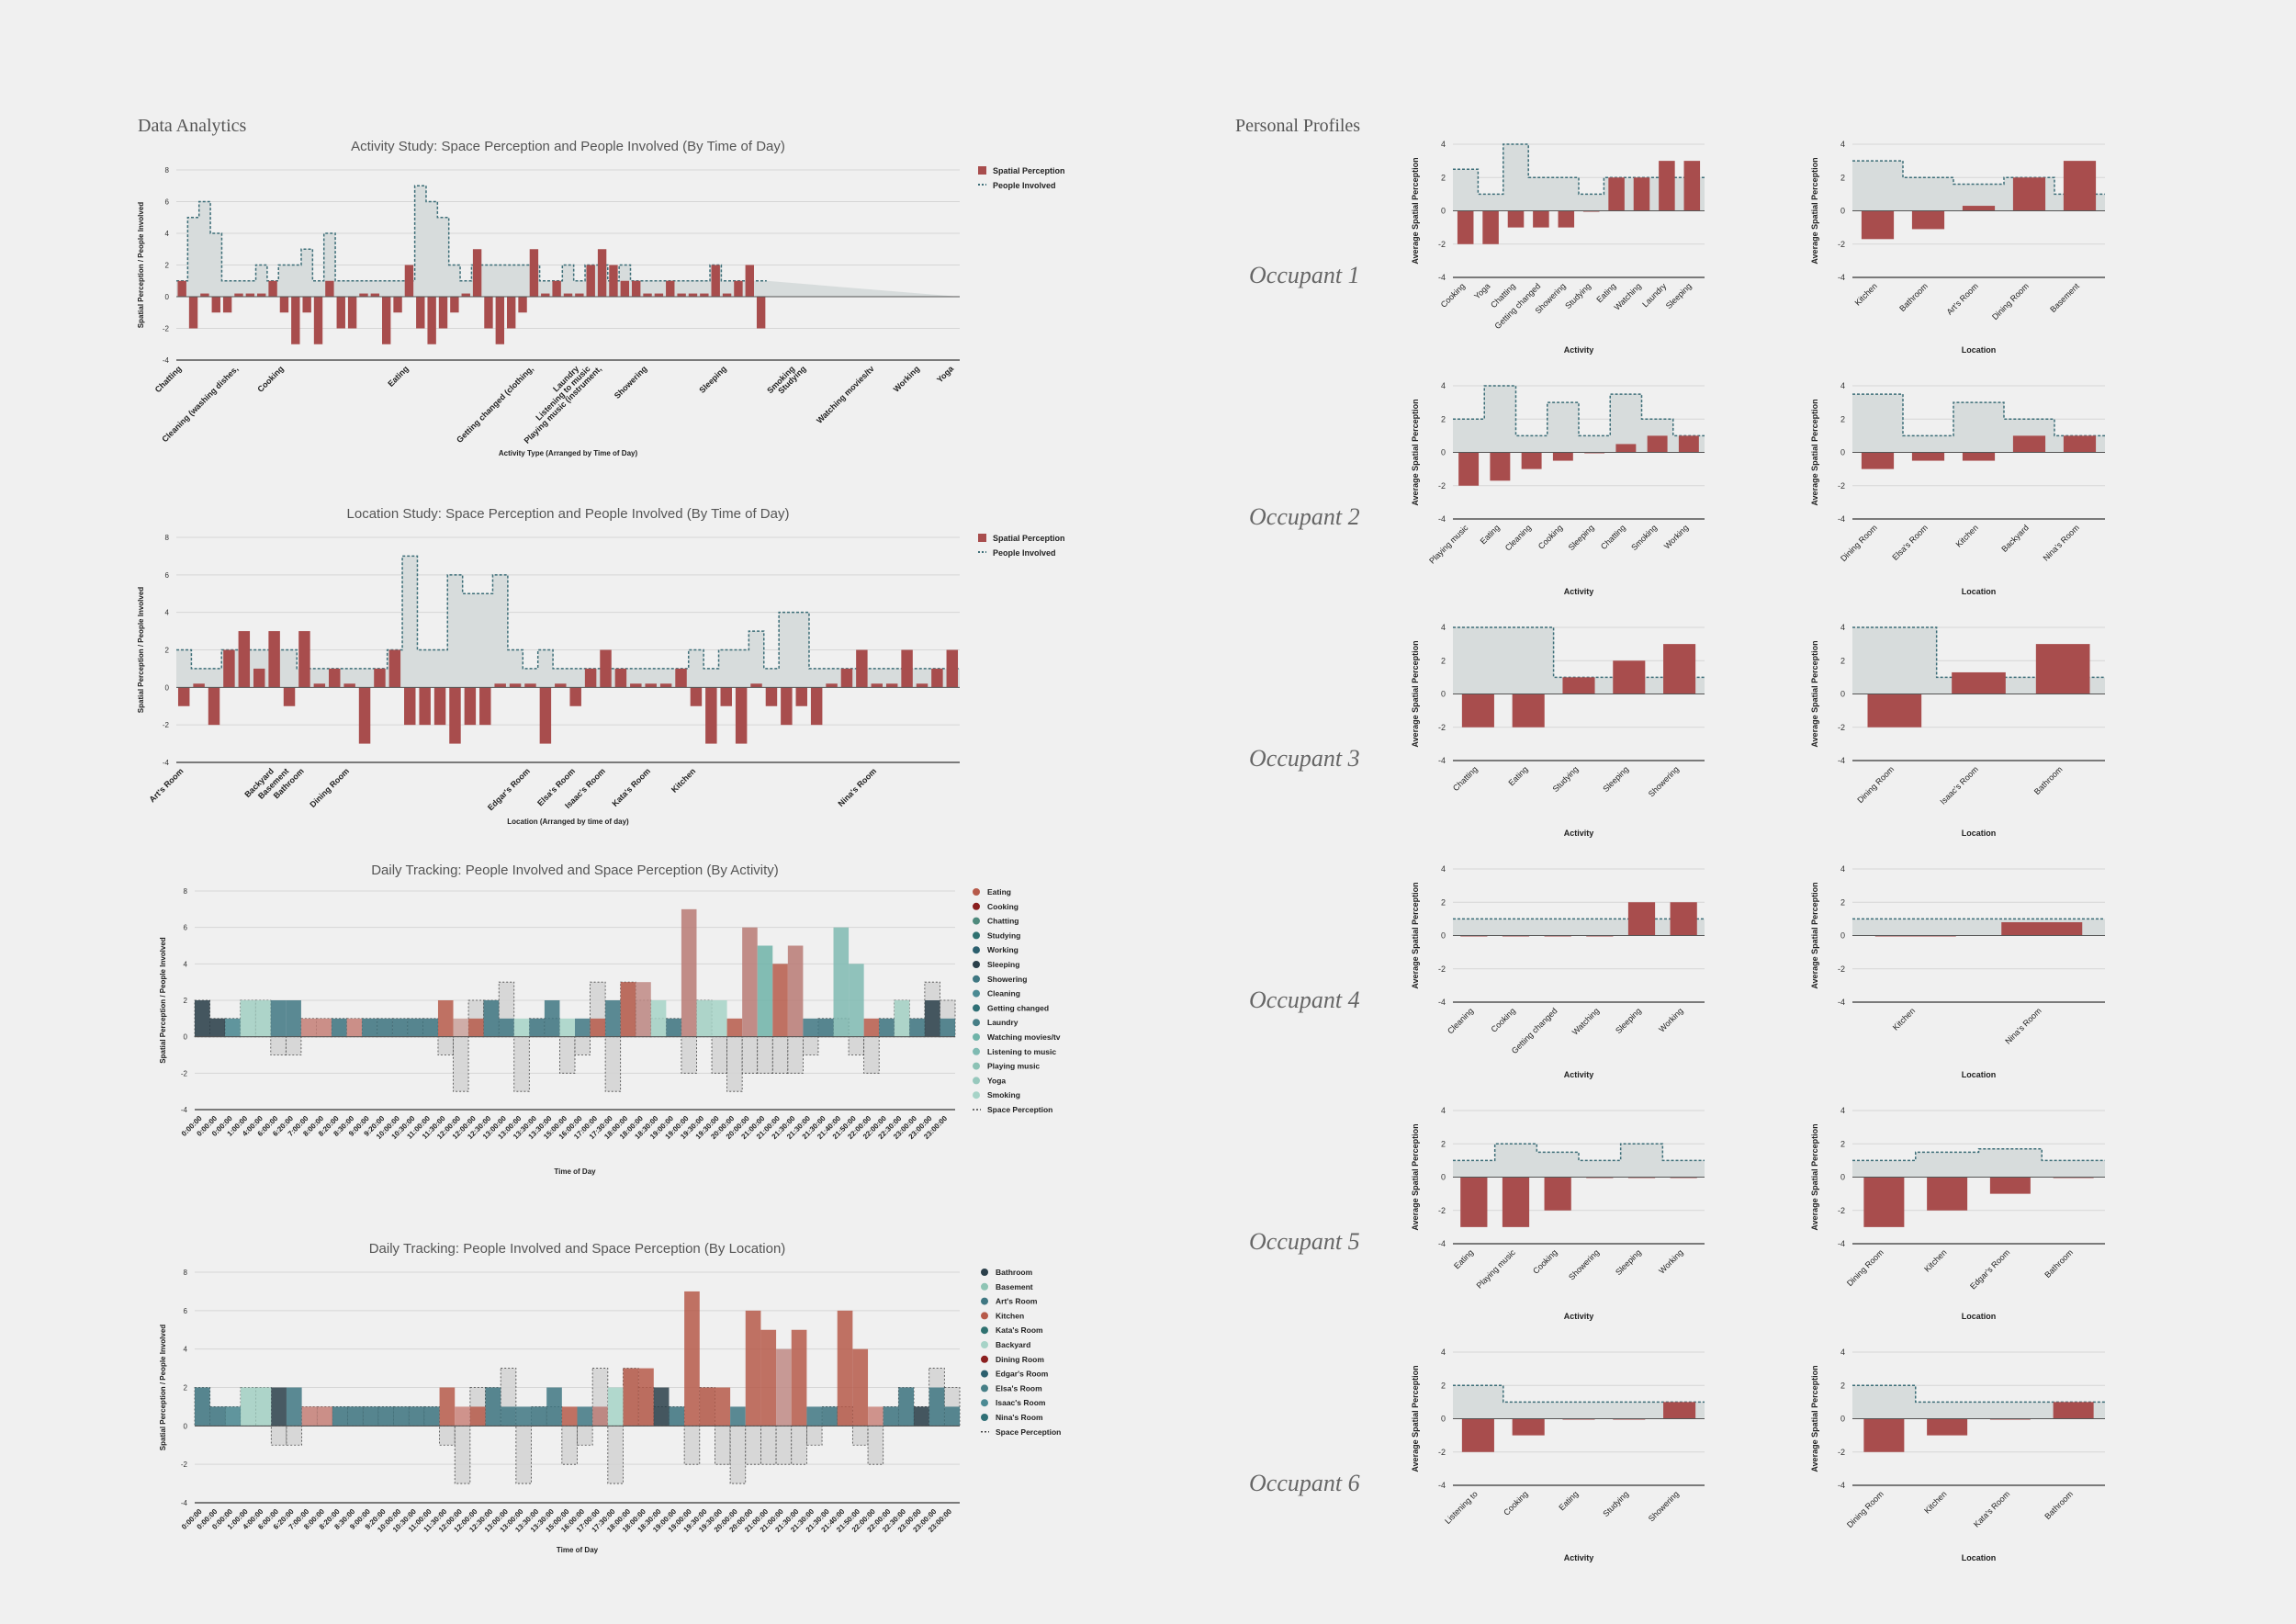  What do you see at coordinates (1842, 902) in the screenshot?
I see `occupant-4-location-ytick: 2` at bounding box center [1842, 902].